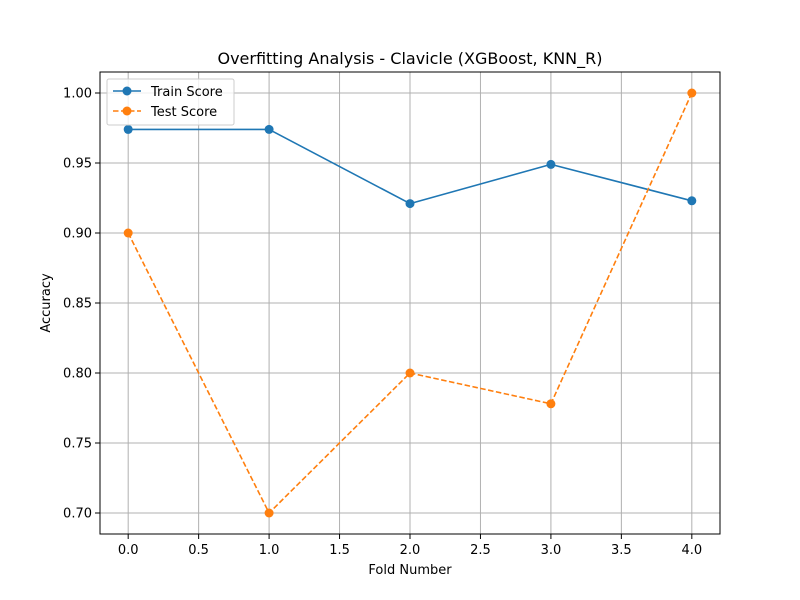  What do you see at coordinates (46, 303) in the screenshot?
I see `y-axis-label: Accuracy` at bounding box center [46, 303].